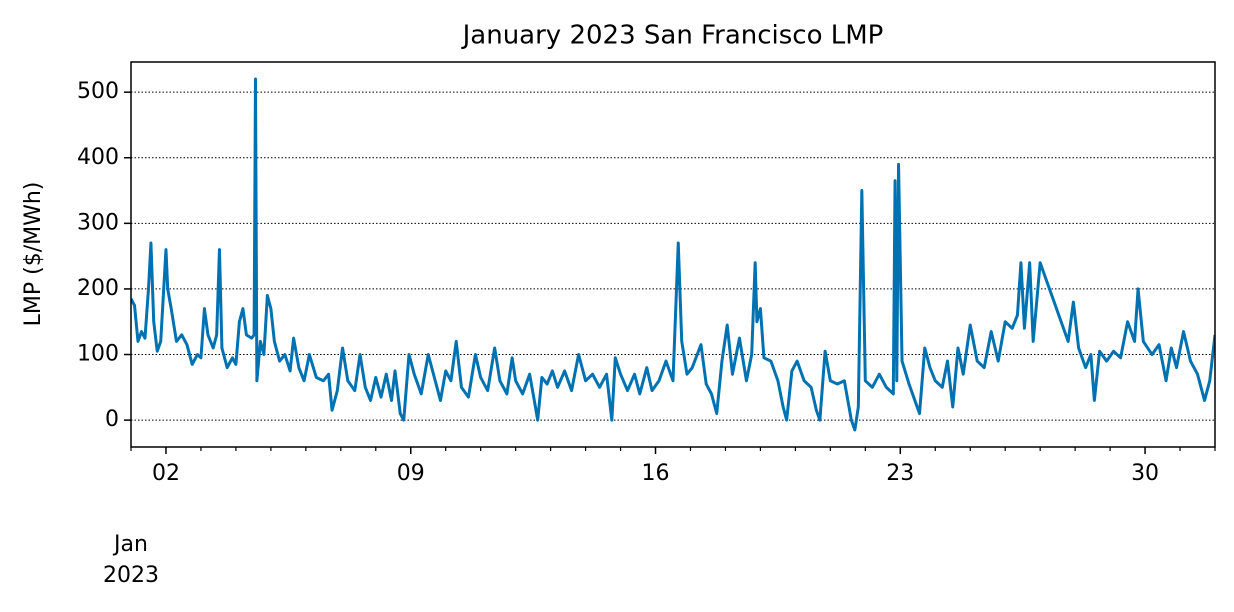 The height and width of the screenshot is (612, 1234). Describe the element at coordinates (130, 544) in the screenshot. I see `x-offset-label: Jan` at that location.